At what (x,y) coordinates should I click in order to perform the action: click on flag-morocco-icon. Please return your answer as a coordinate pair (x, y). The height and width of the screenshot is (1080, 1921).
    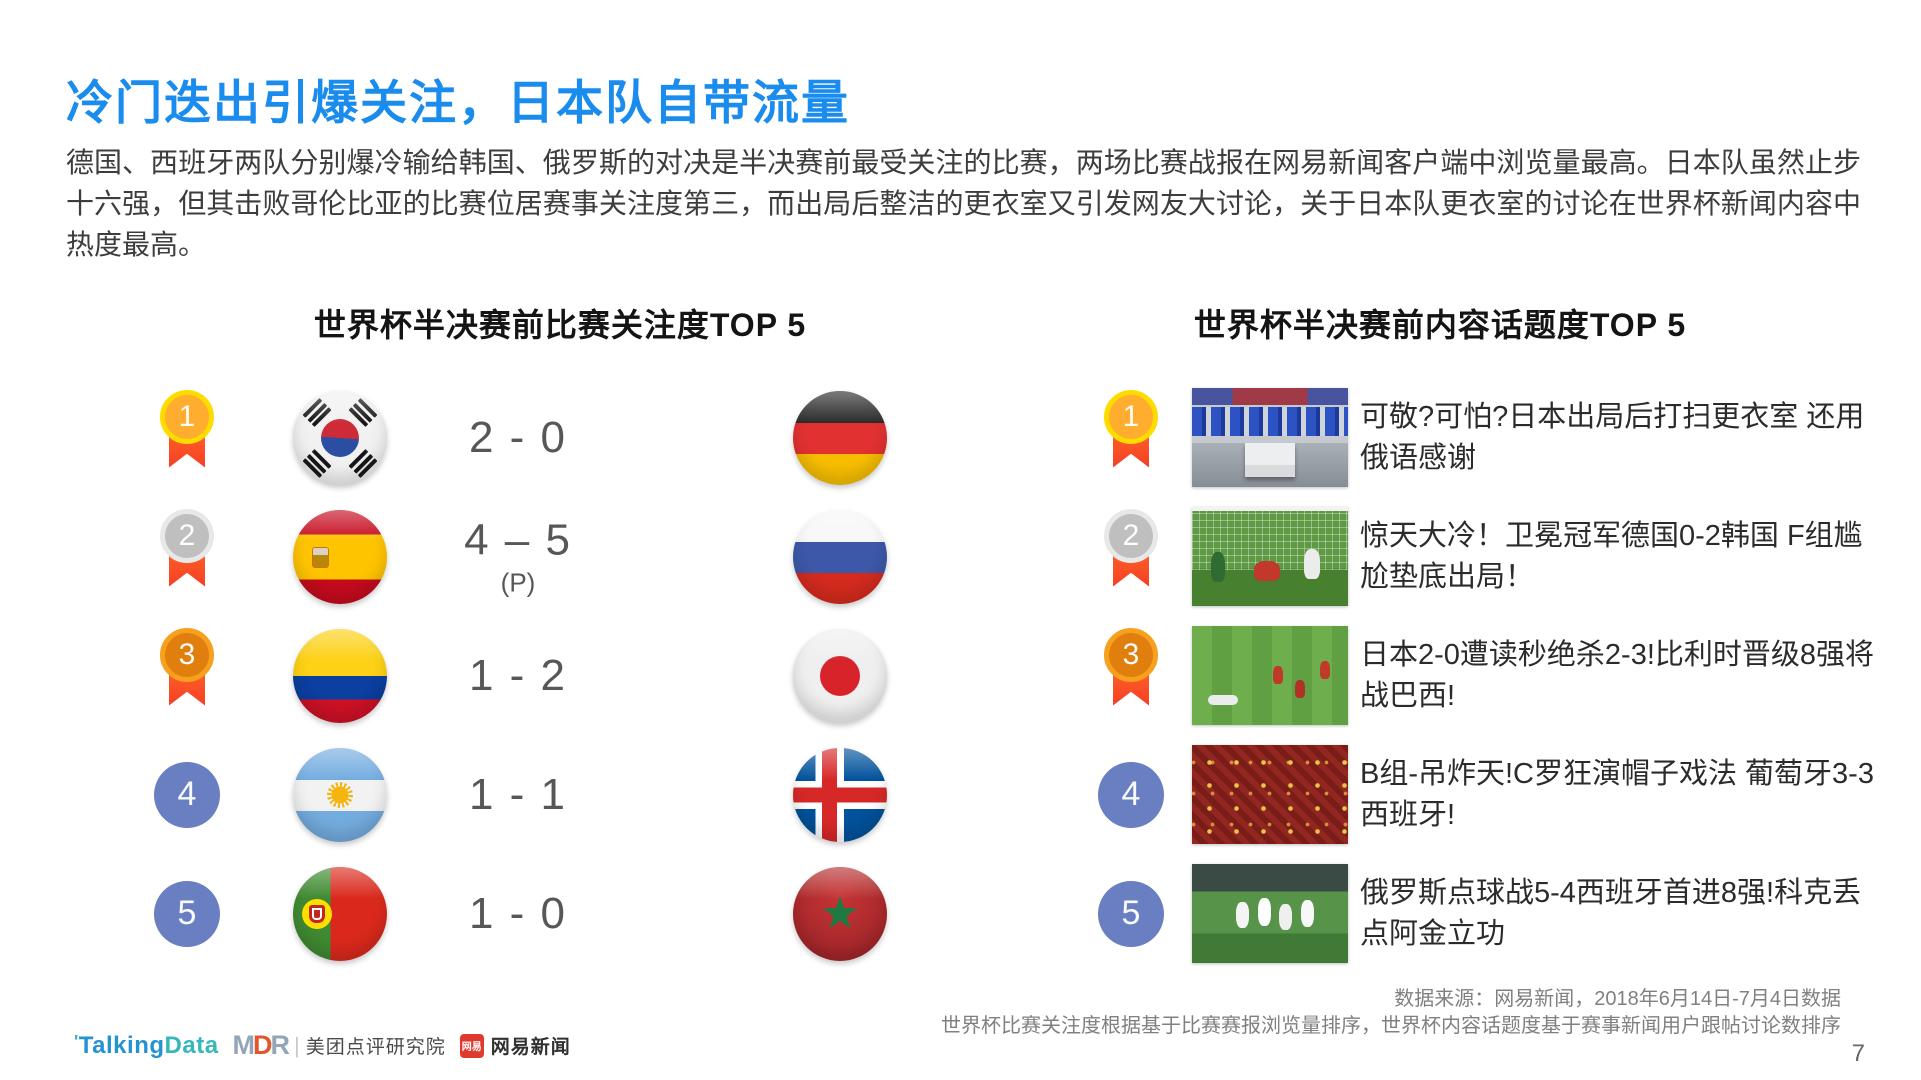
    Looking at the image, I should click on (840, 913).